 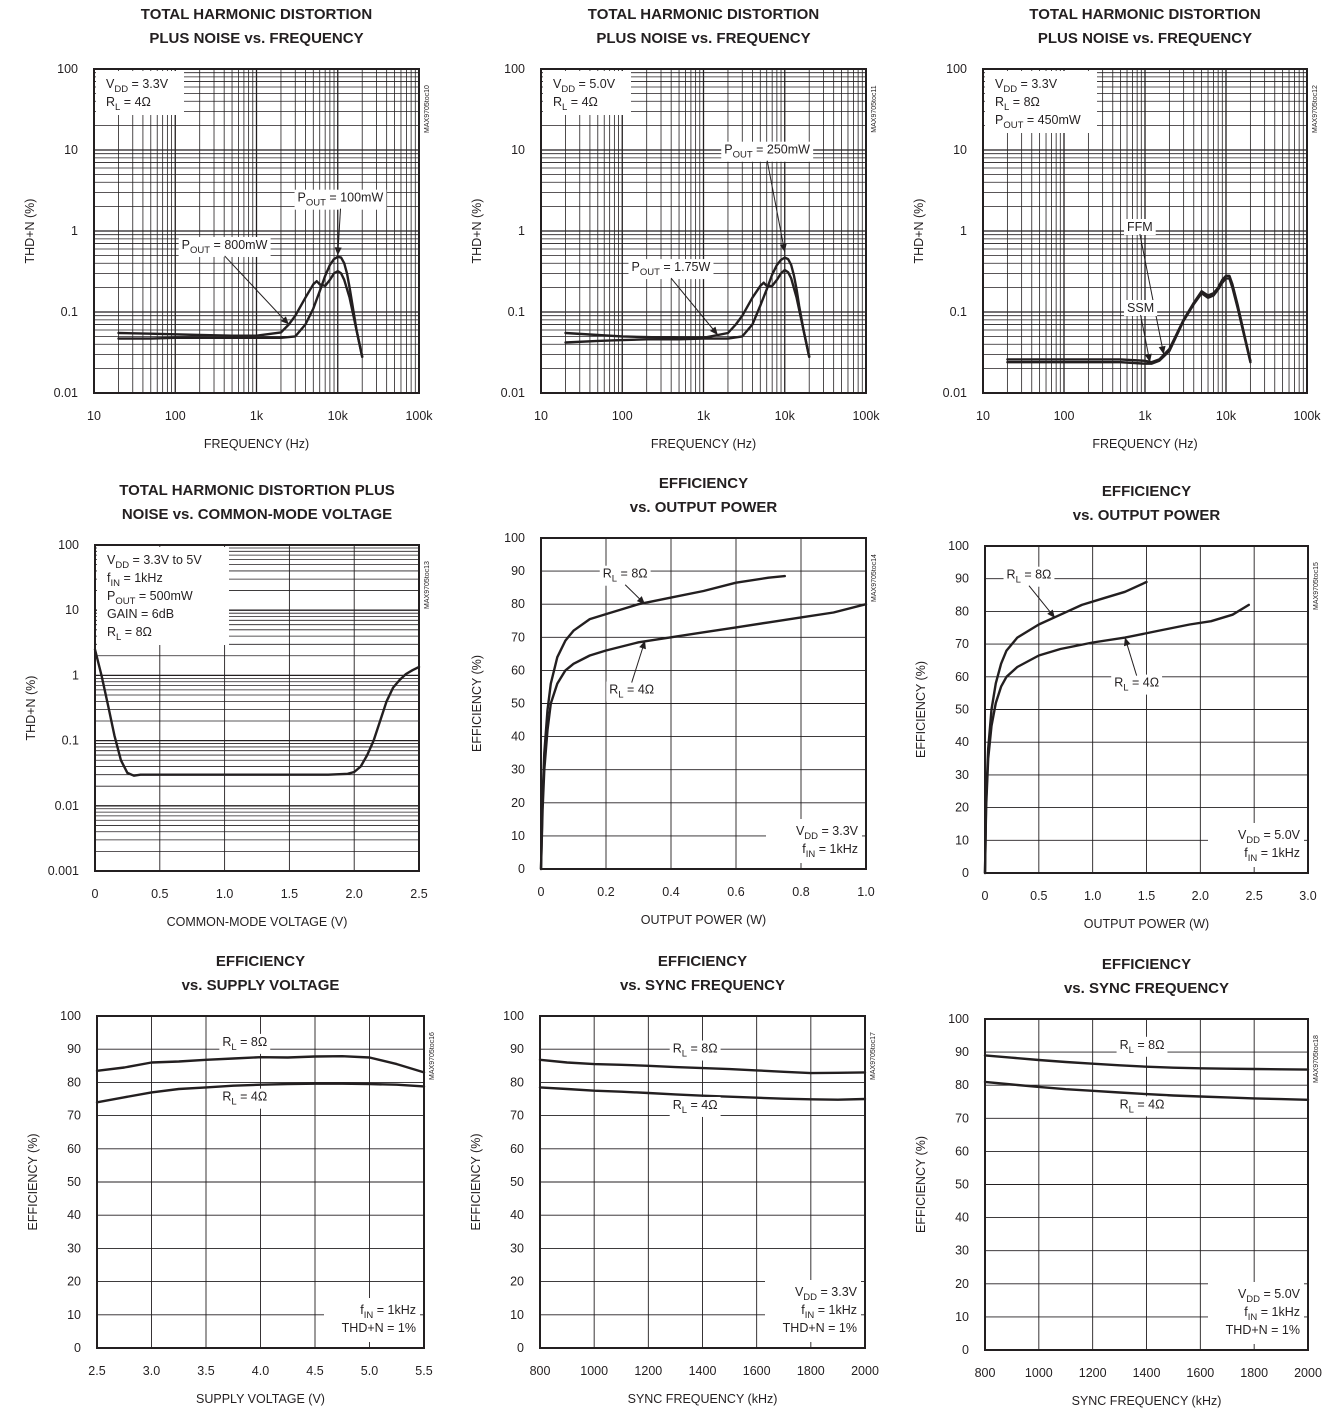 What do you see at coordinates (1064, 416) in the screenshot?
I see `x-tick-label: 100` at bounding box center [1064, 416].